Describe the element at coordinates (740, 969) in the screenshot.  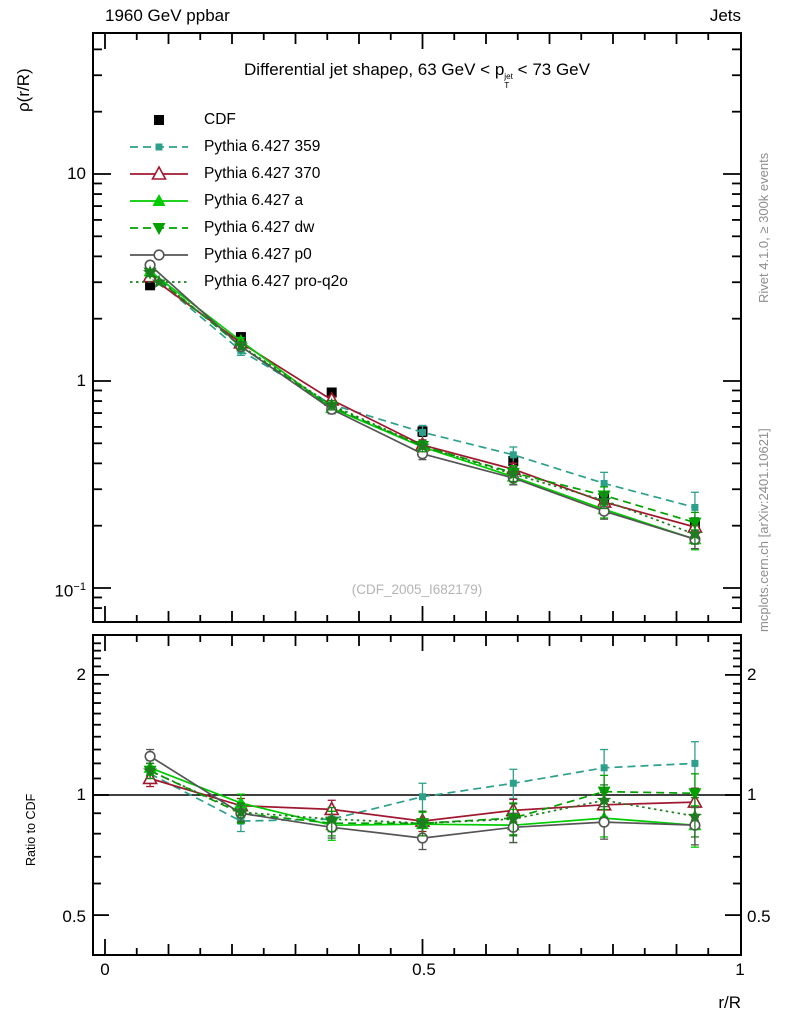
I see `xtick-1: 1` at that location.